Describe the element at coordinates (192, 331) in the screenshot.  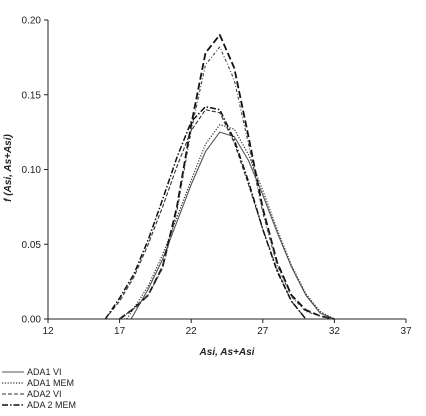
I see `x-tick-label: 22` at that location.